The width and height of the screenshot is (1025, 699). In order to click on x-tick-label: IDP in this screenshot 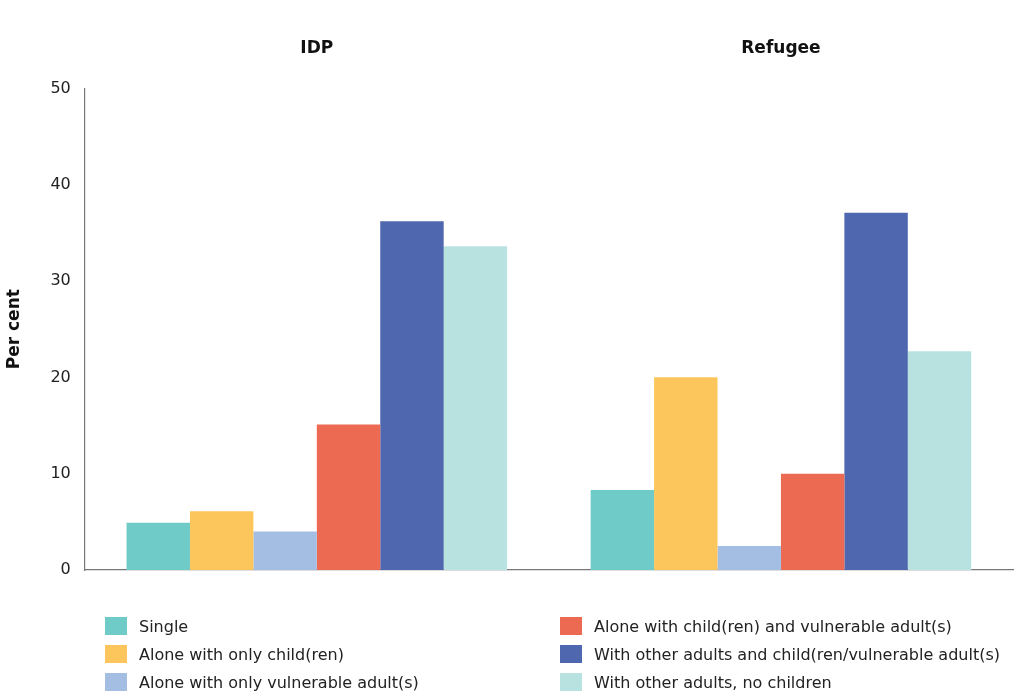, I will do `click(317, 46)`.